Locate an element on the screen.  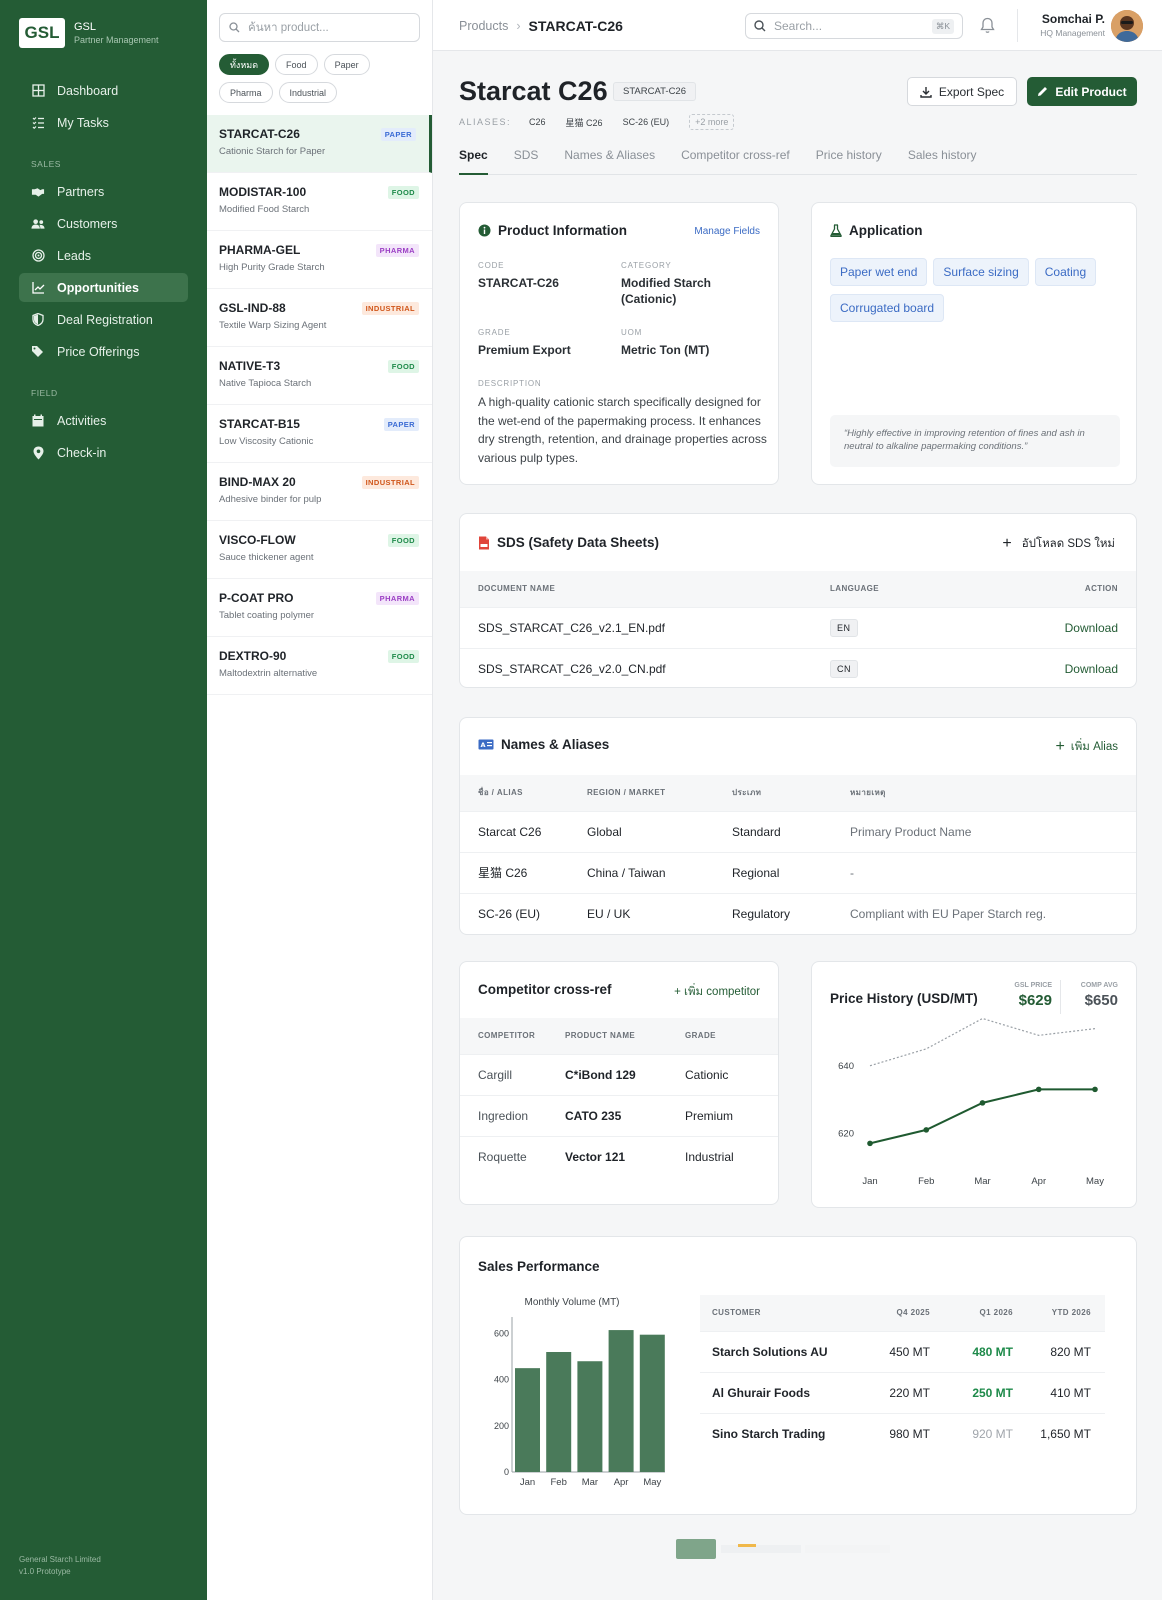
tab-sds: SDS is located at coordinates (526, 155).